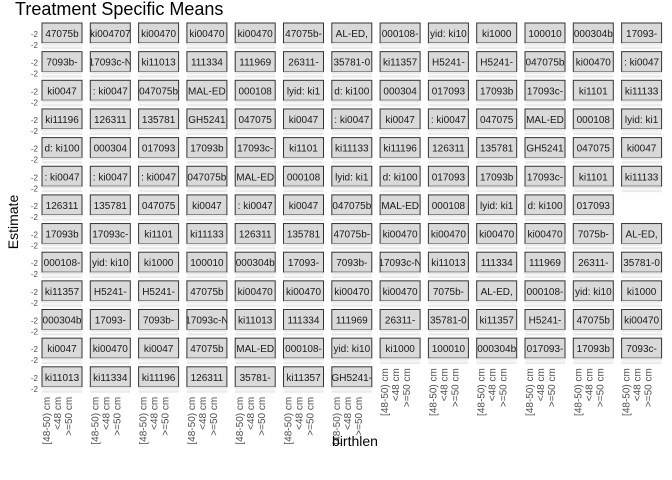  What do you see at coordinates (448, 34) in the screenshot?
I see `facet-strip-label: yid: ki10` at bounding box center [448, 34].